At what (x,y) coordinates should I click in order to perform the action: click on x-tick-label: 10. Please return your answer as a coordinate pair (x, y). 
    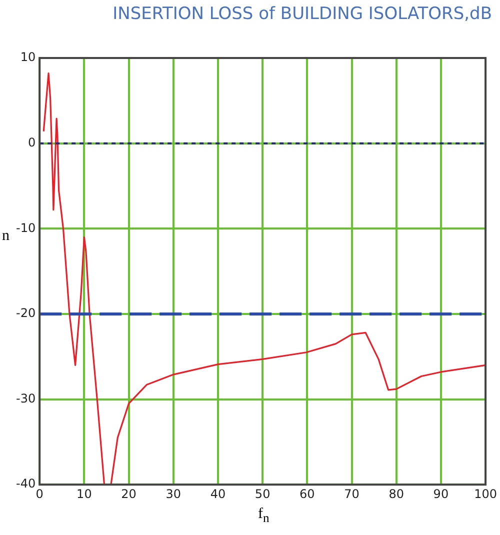
    Looking at the image, I should click on (84, 493).